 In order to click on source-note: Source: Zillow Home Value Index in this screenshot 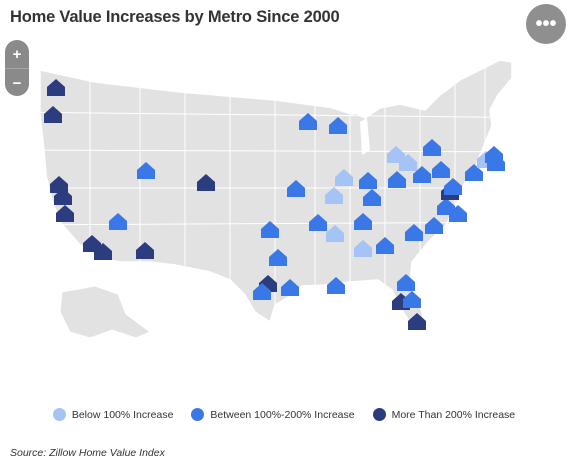, I will do `click(87, 453)`.